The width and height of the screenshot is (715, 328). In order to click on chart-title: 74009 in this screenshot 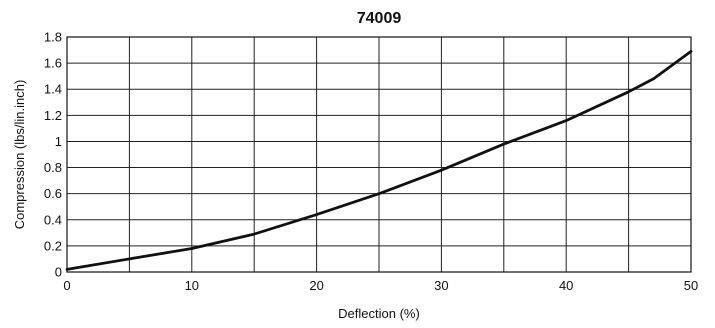, I will do `click(379, 18)`.